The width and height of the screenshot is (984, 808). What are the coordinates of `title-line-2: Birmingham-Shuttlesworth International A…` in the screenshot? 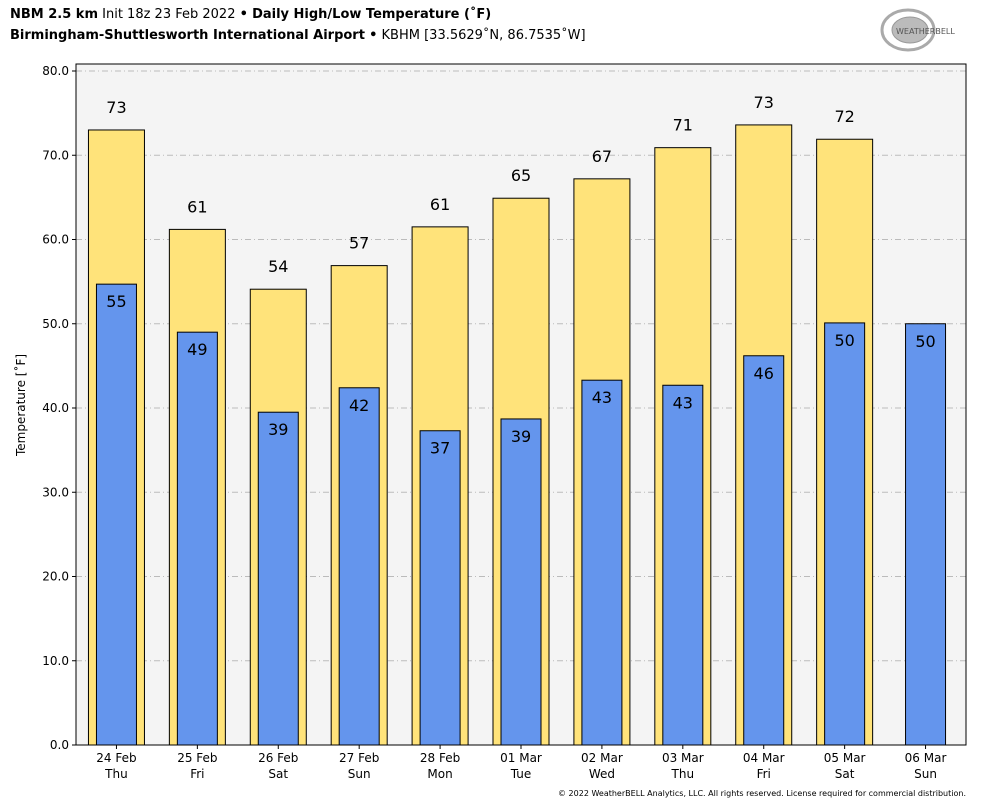 It's located at (298, 35).